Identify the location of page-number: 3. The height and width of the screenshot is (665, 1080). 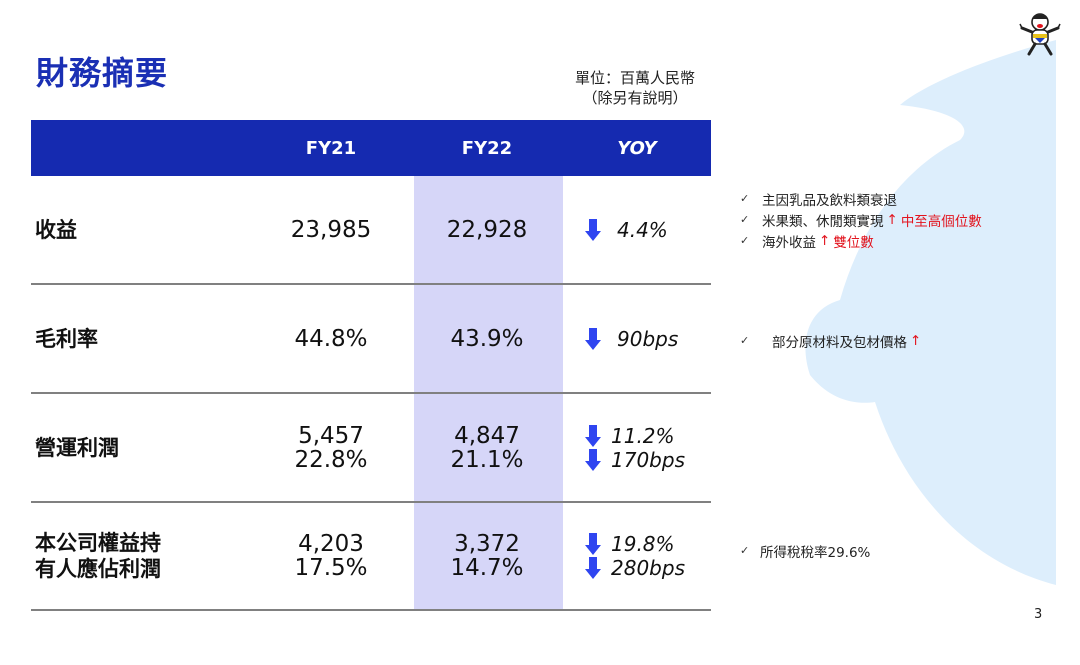
(1038, 614).